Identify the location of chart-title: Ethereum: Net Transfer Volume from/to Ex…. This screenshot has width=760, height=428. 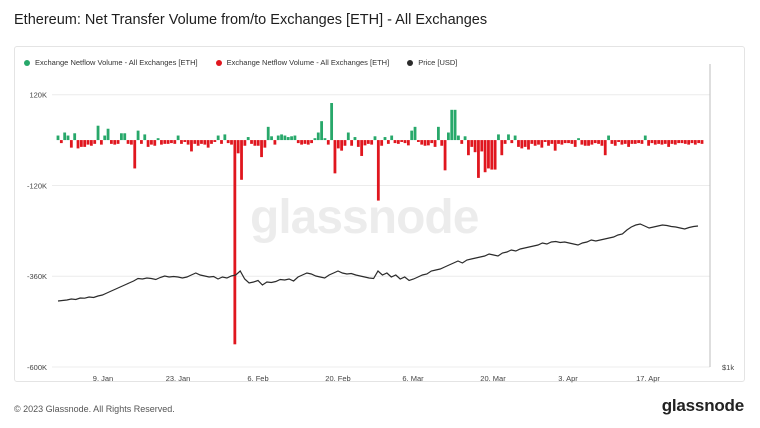
(251, 20).